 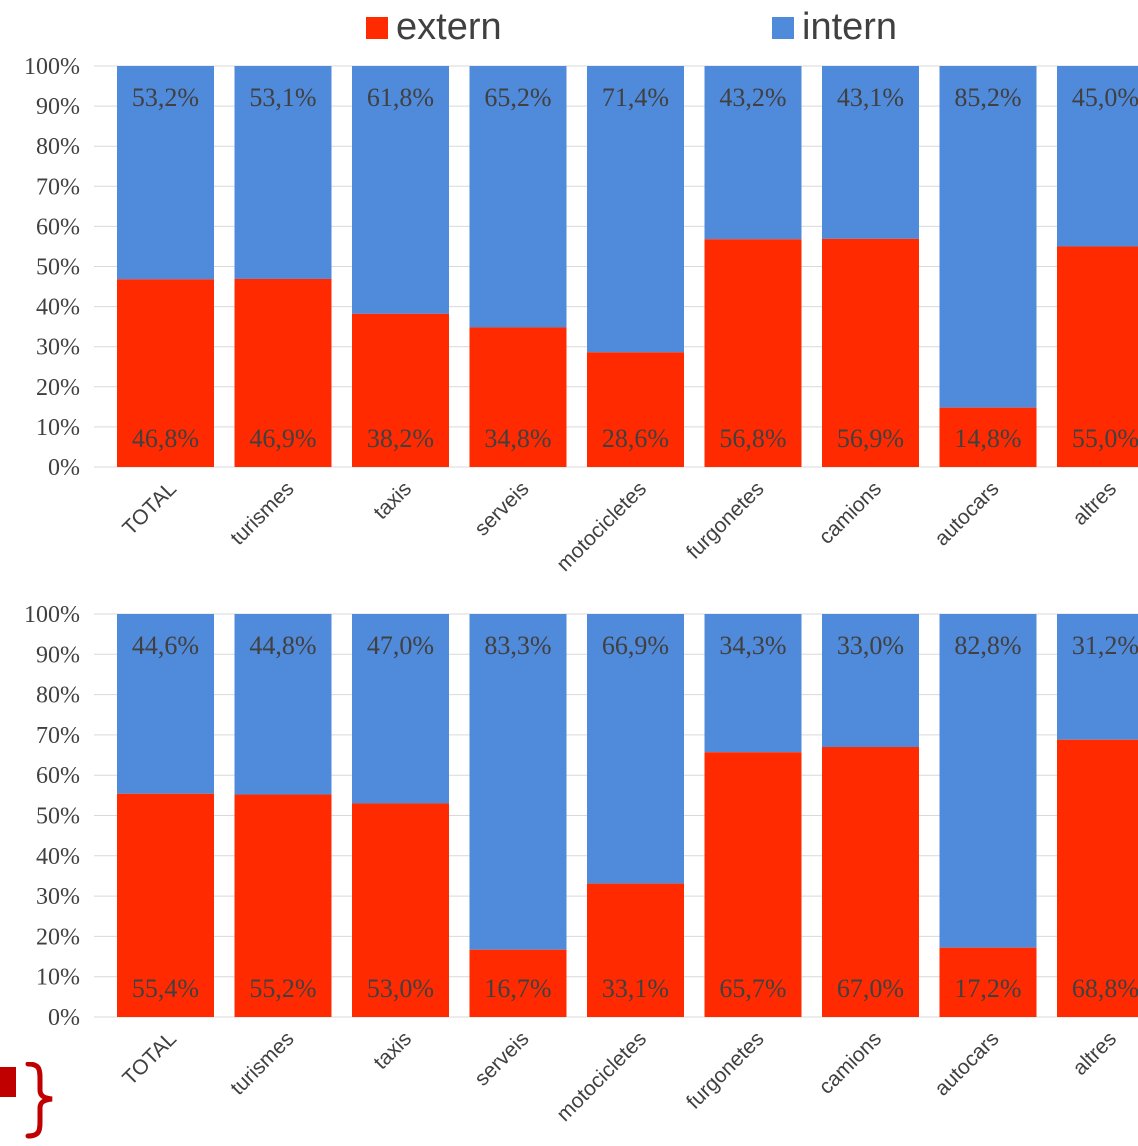 What do you see at coordinates (449, 27) in the screenshot?
I see `legend-label-extern: extern` at bounding box center [449, 27].